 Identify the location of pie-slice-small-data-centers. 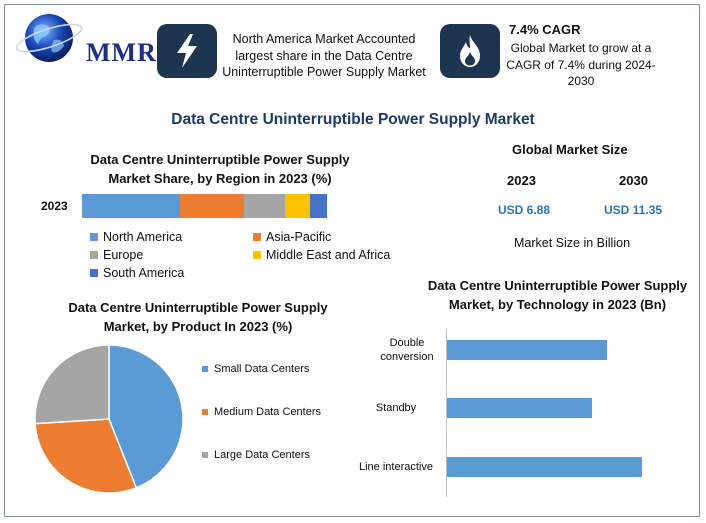
(146, 416).